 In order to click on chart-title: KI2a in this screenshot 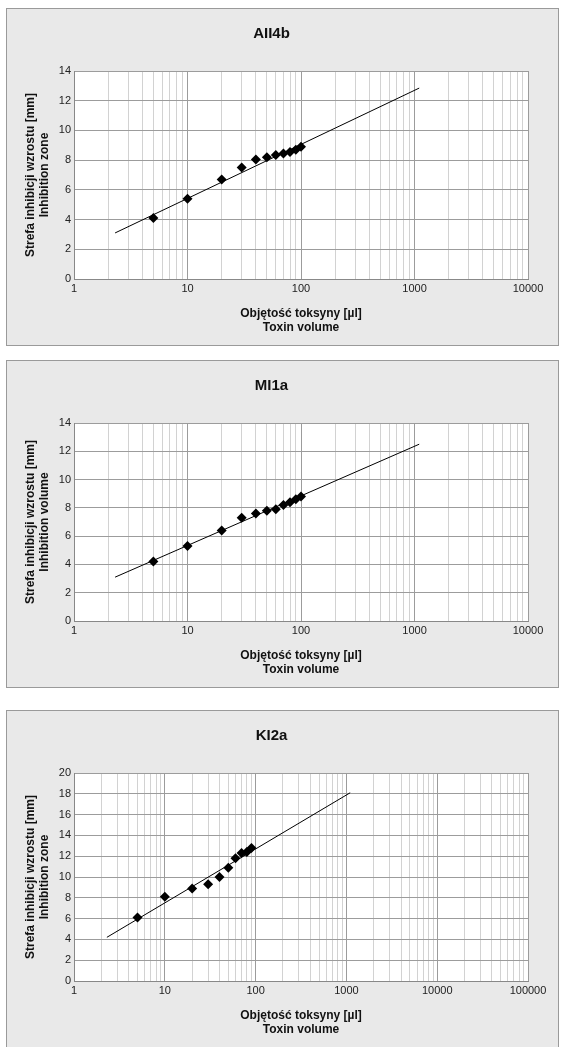, I will do `click(271, 735)`.